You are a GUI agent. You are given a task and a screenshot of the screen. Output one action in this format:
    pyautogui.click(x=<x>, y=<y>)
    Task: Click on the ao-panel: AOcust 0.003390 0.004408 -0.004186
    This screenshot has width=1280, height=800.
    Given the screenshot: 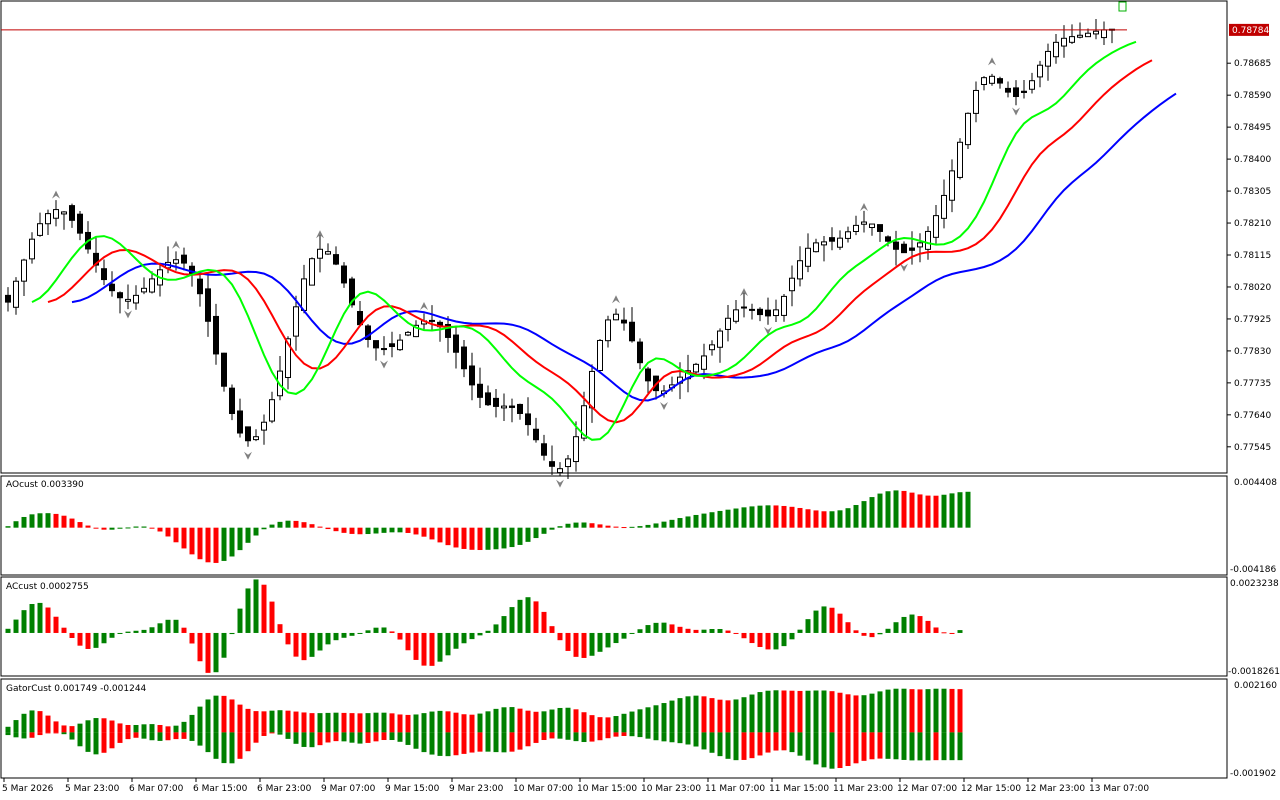 What is the action you would take?
    pyautogui.click(x=638, y=525)
    